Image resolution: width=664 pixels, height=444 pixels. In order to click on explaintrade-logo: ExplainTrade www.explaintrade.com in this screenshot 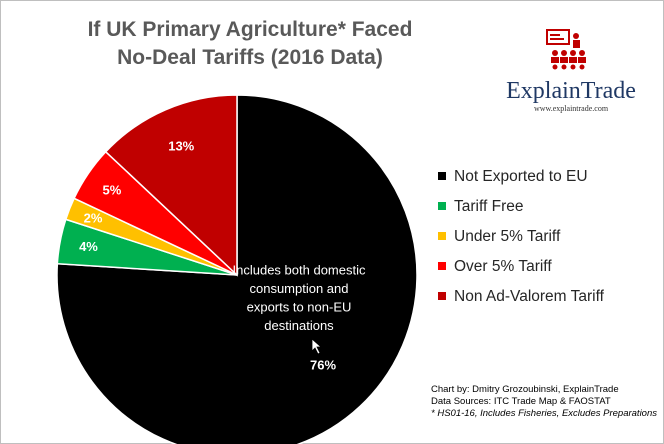, I will do `click(571, 68)`.